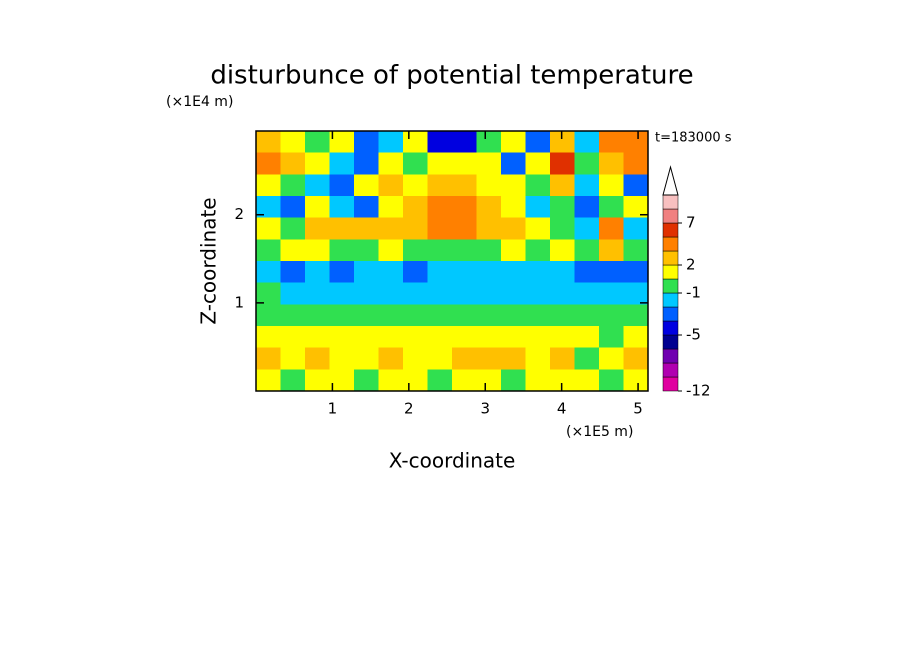  Describe the element at coordinates (670, 180) in the screenshot. I see `colorbar-extension` at that location.